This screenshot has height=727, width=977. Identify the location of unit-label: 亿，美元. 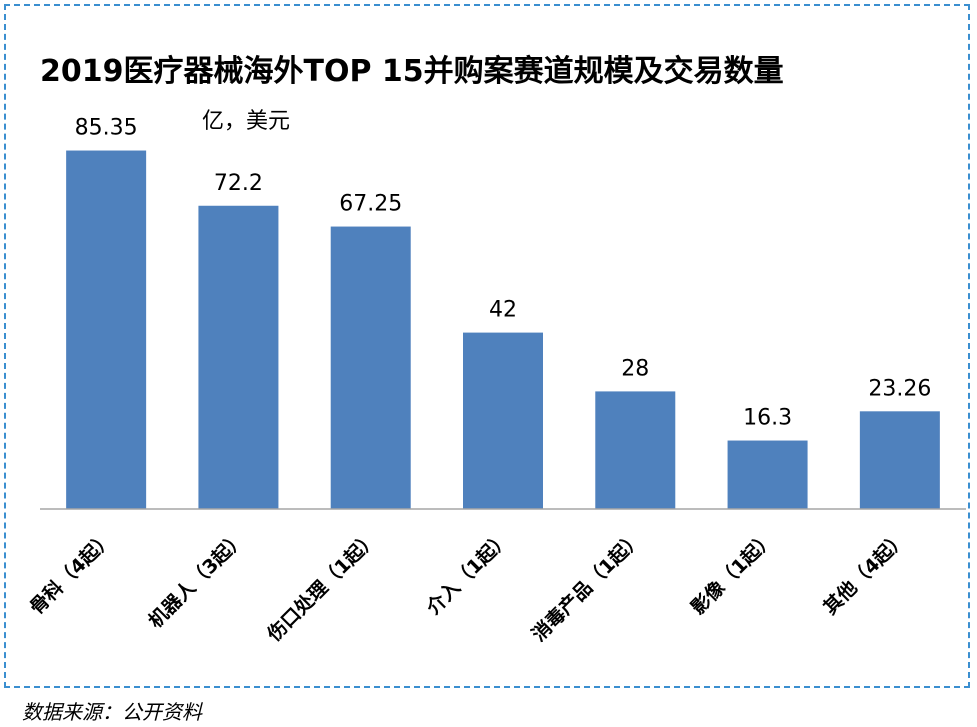
(246, 121).